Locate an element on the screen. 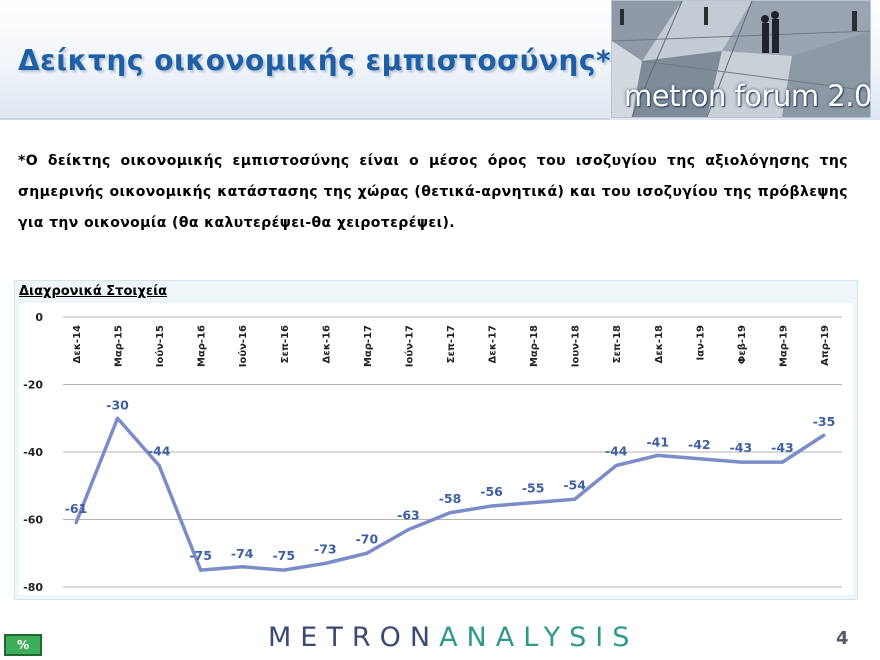  brand-metron: METRON is located at coordinates (354, 637).